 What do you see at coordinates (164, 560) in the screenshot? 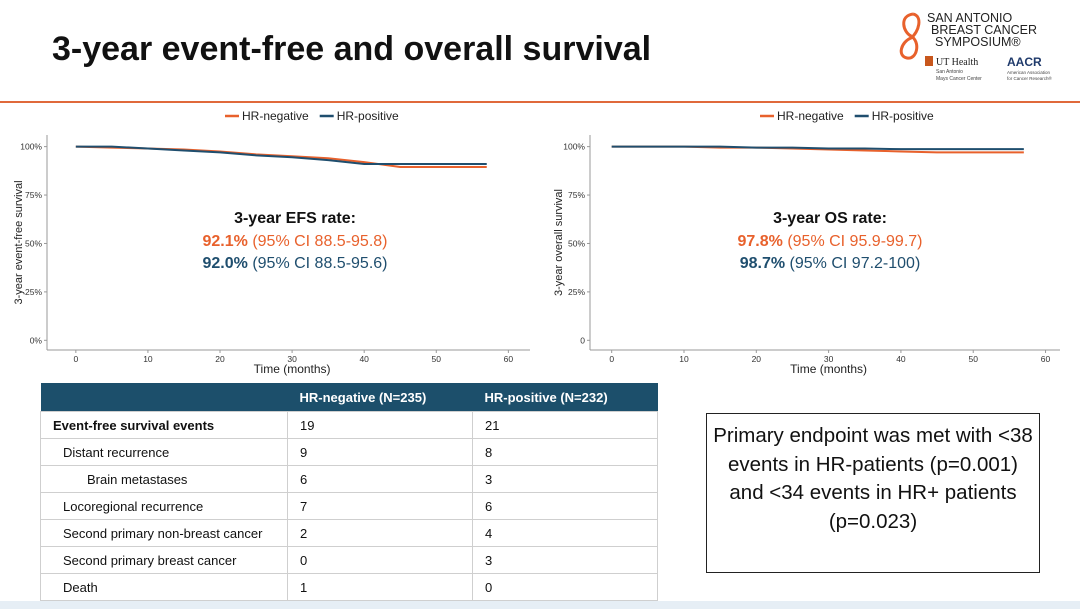
I see `row-label: Second primary breast cancer` at bounding box center [164, 560].